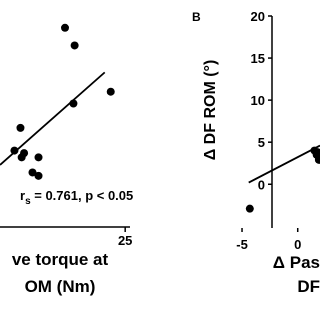  I want to click on annotation-text: = 0.761, p < 0.05, so click(82, 195).